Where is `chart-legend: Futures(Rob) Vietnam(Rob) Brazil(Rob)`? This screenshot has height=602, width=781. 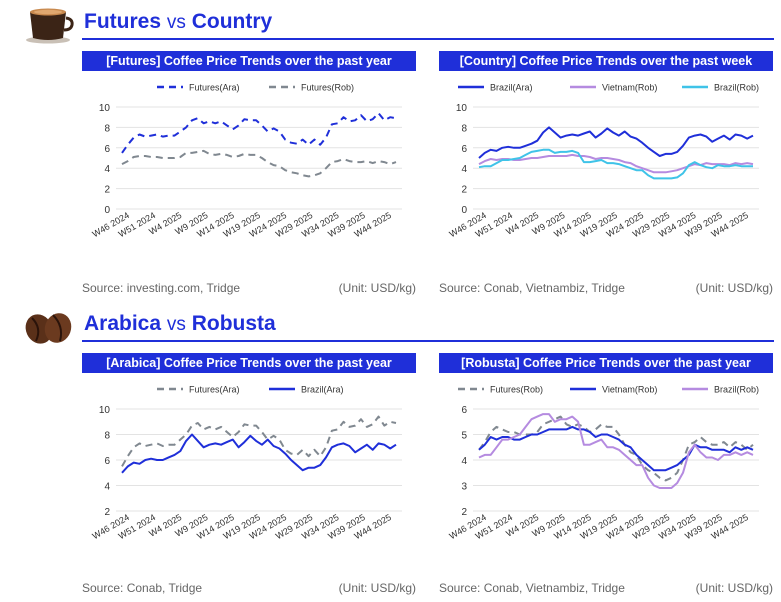 chart-legend: Futures(Rob) Vietnam(Rob) Brazil(Rob) is located at coordinates (608, 390).